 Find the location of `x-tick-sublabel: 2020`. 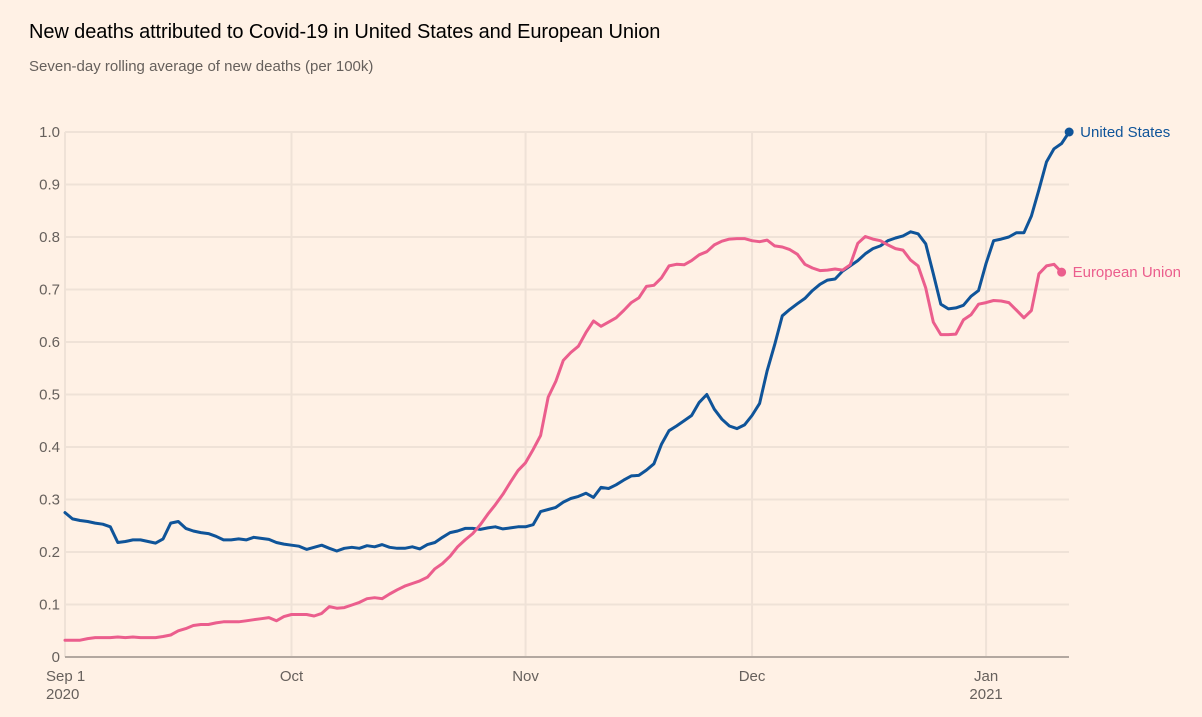

x-tick-sublabel: 2020 is located at coordinates (62, 694).